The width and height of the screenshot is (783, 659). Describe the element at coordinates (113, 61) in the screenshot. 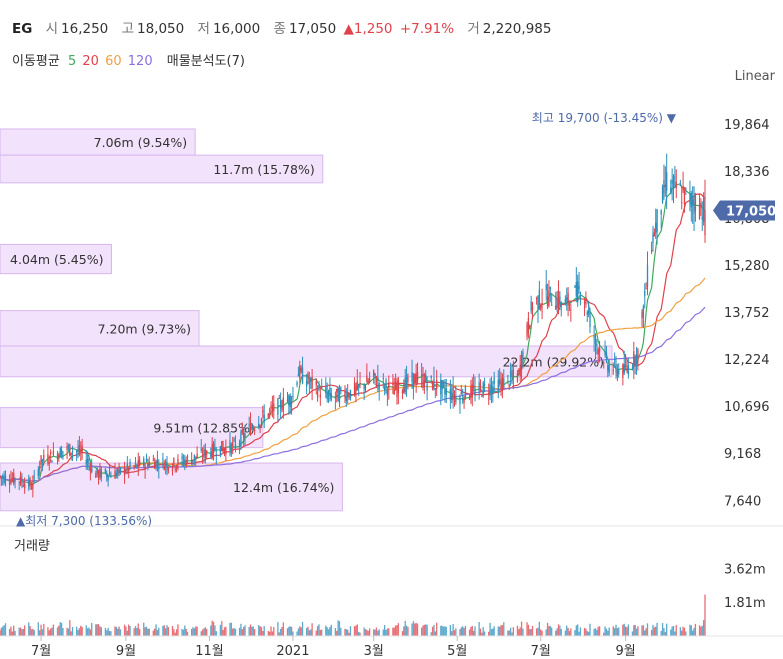

I see `ma-60-label: 60` at that location.